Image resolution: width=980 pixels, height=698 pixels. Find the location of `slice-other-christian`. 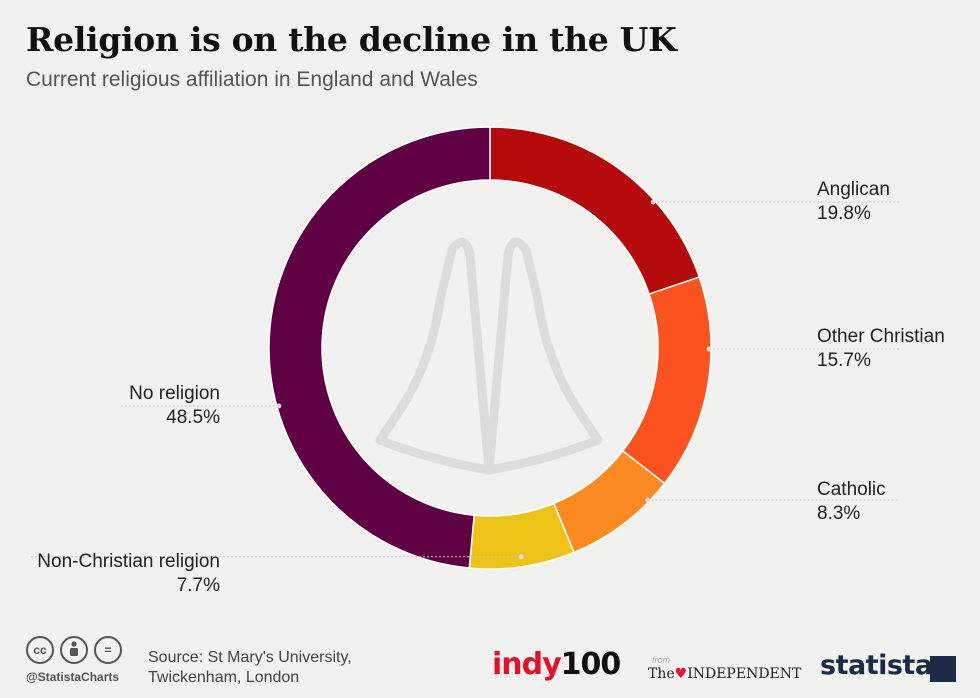

slice-other-christian is located at coordinates (666, 380).